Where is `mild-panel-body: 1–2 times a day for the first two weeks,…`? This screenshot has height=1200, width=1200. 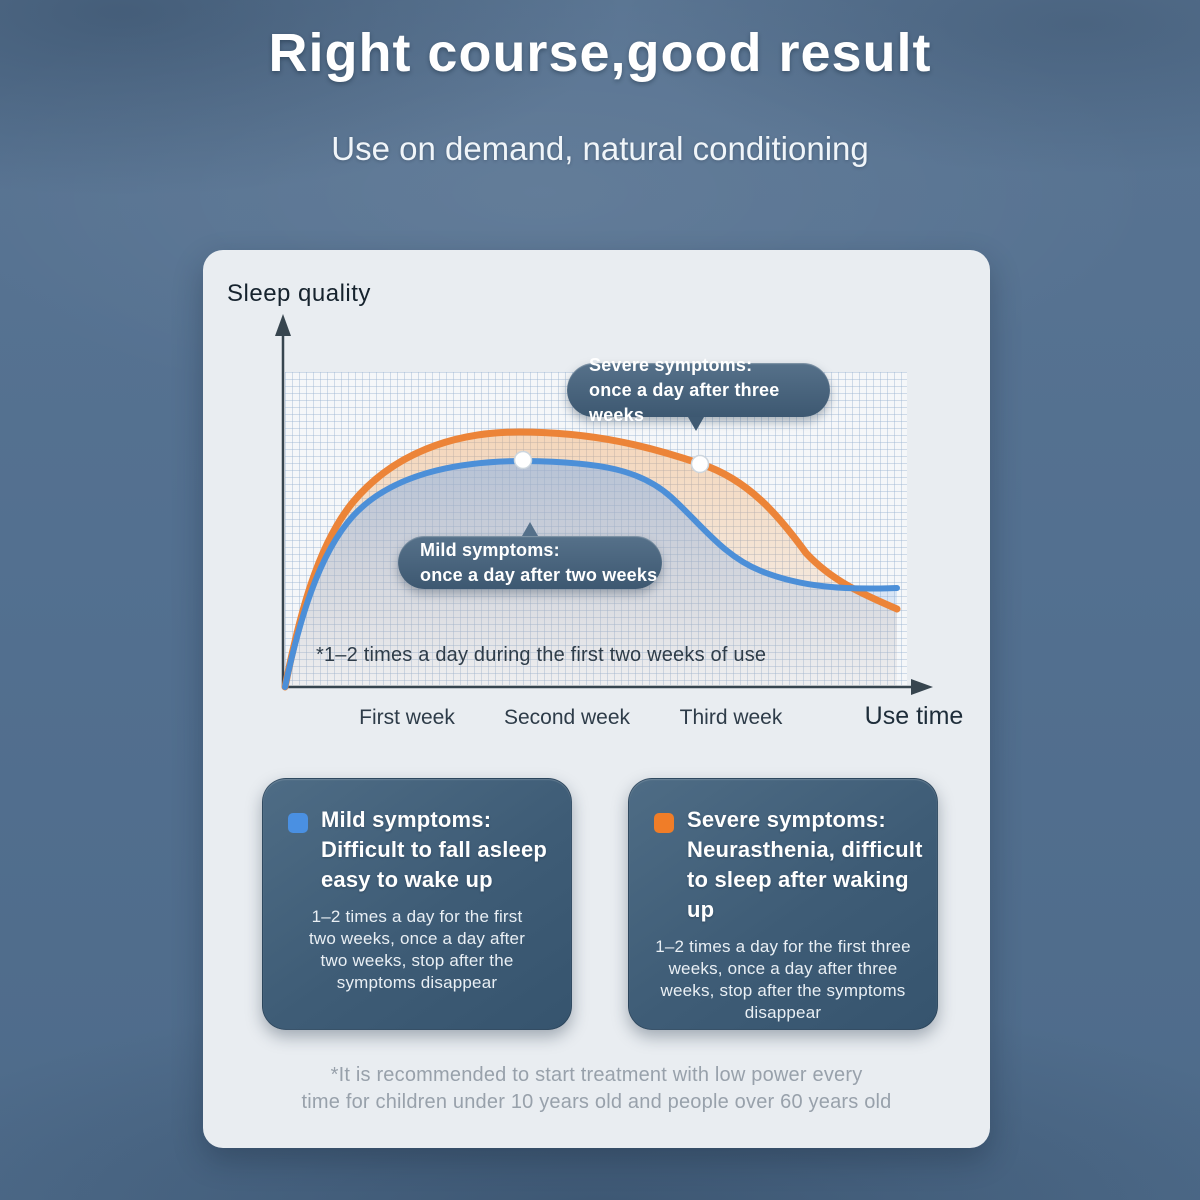
mild-panel-body: 1–2 times a day for the first two weeks,… is located at coordinates (417, 950).